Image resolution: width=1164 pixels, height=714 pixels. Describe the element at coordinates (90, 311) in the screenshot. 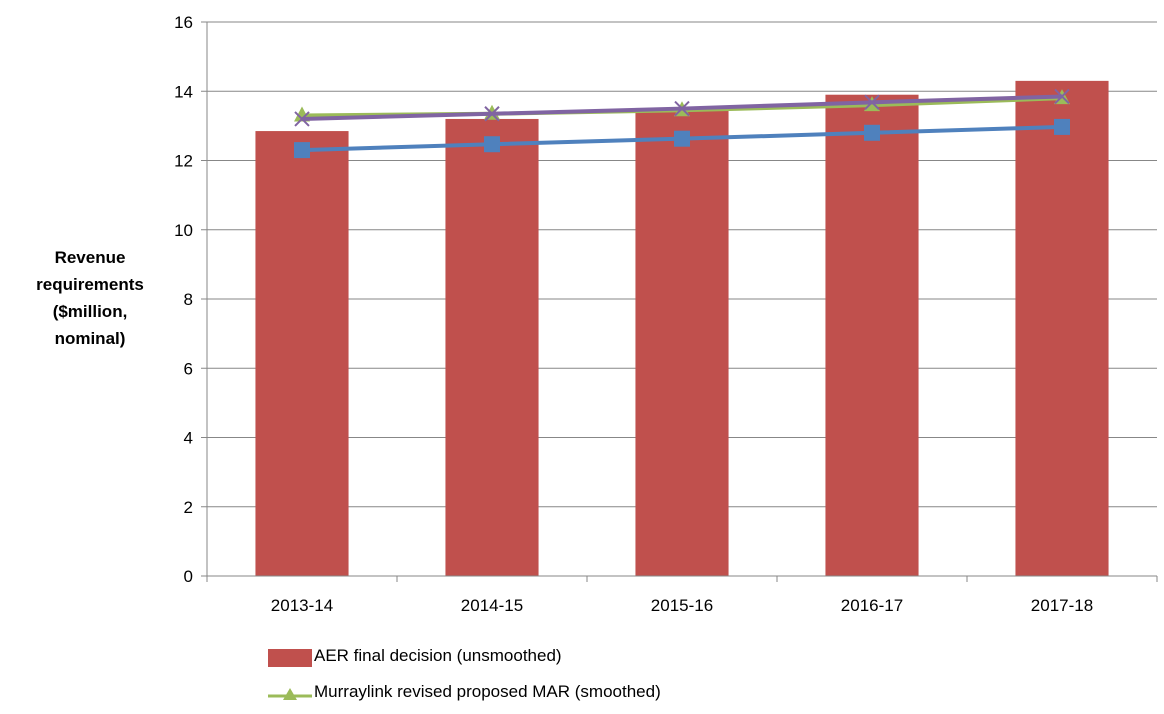

I see `y-axis-label-line: ($million,` at that location.